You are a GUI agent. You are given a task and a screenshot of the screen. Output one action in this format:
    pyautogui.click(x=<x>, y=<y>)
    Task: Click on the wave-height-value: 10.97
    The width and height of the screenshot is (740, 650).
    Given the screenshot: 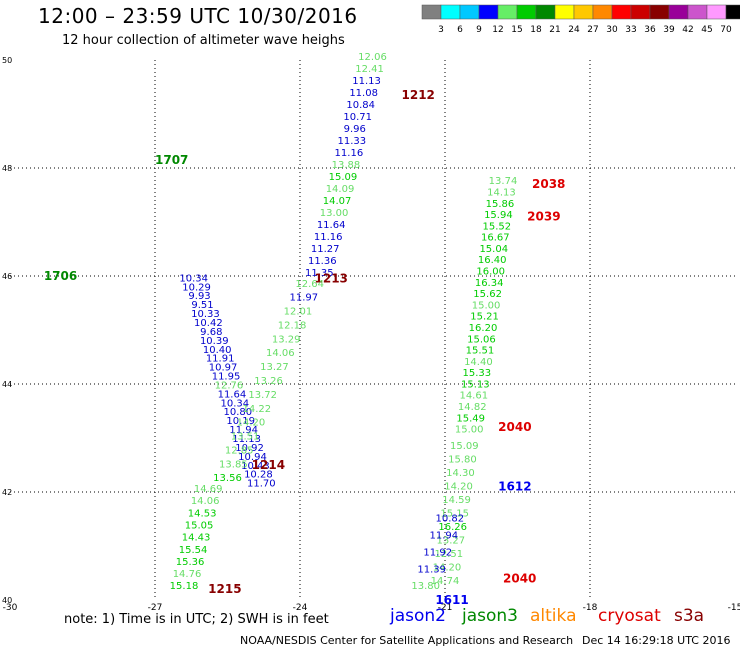 What is the action you would take?
    pyautogui.click(x=223, y=368)
    